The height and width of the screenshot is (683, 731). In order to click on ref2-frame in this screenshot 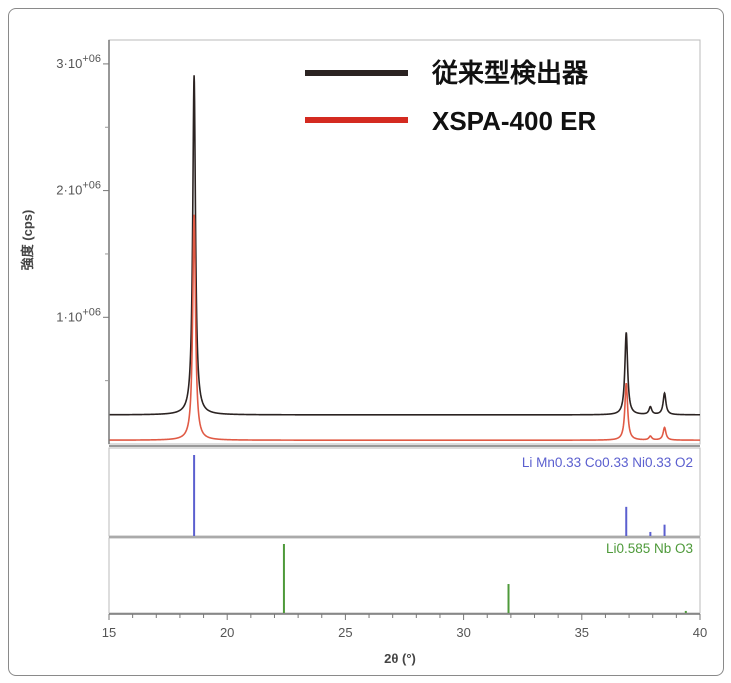, I will do `click(404, 575)`.